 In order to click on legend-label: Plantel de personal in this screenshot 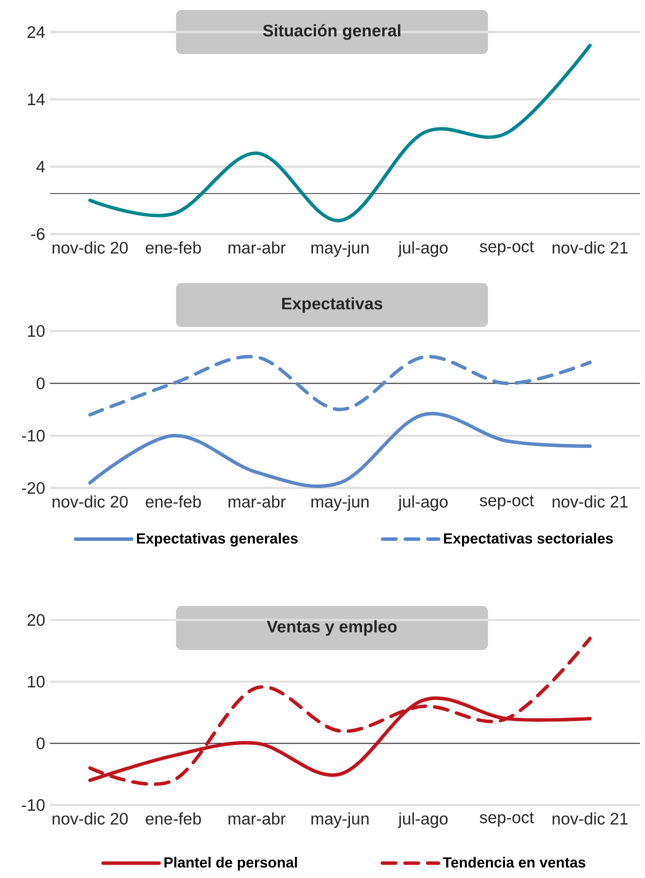, I will do `click(230, 863)`.